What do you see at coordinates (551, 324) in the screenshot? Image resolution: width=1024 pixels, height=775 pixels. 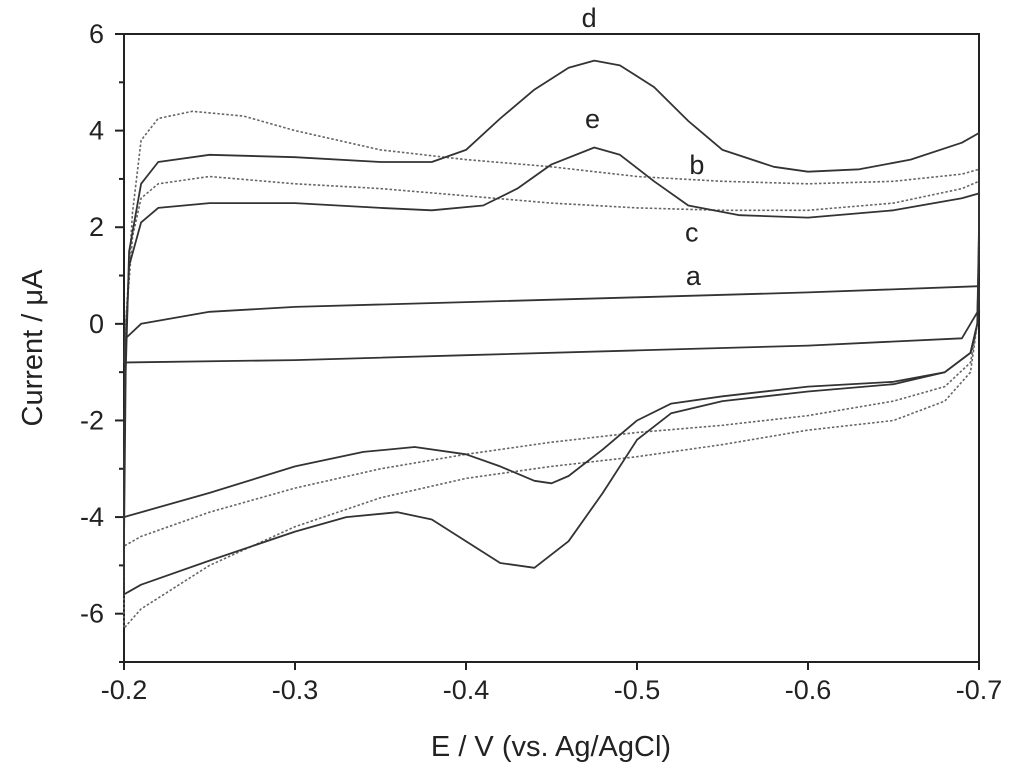 I see `curve-a` at bounding box center [551, 324].